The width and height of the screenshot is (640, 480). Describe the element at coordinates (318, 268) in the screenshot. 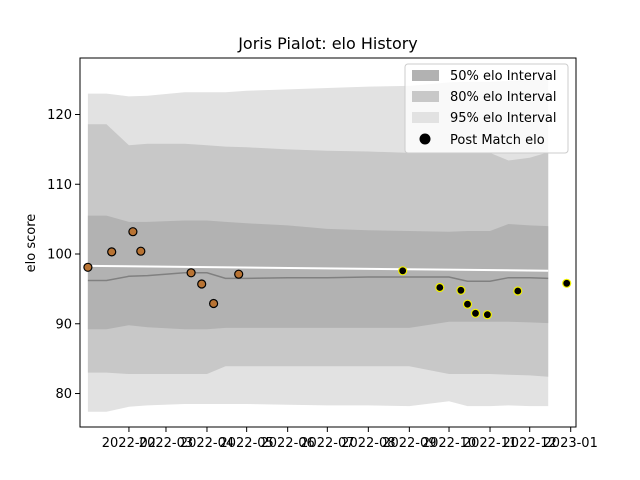

I see `mean-line-white` at that location.